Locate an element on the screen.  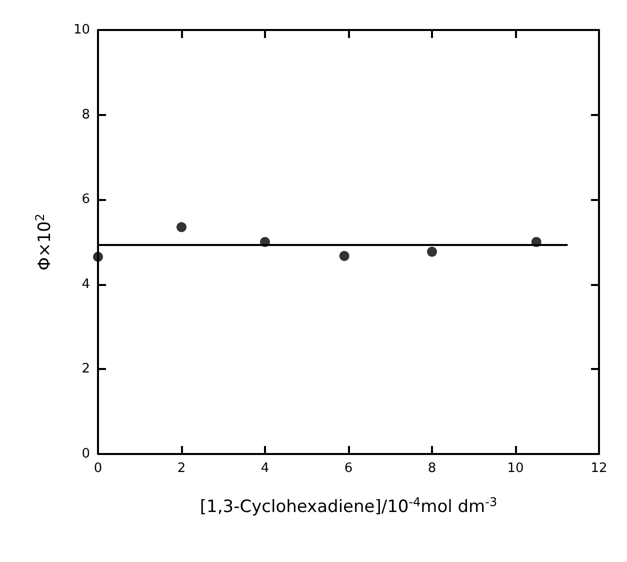
x-tick-label: 6 is located at coordinates (348, 468).